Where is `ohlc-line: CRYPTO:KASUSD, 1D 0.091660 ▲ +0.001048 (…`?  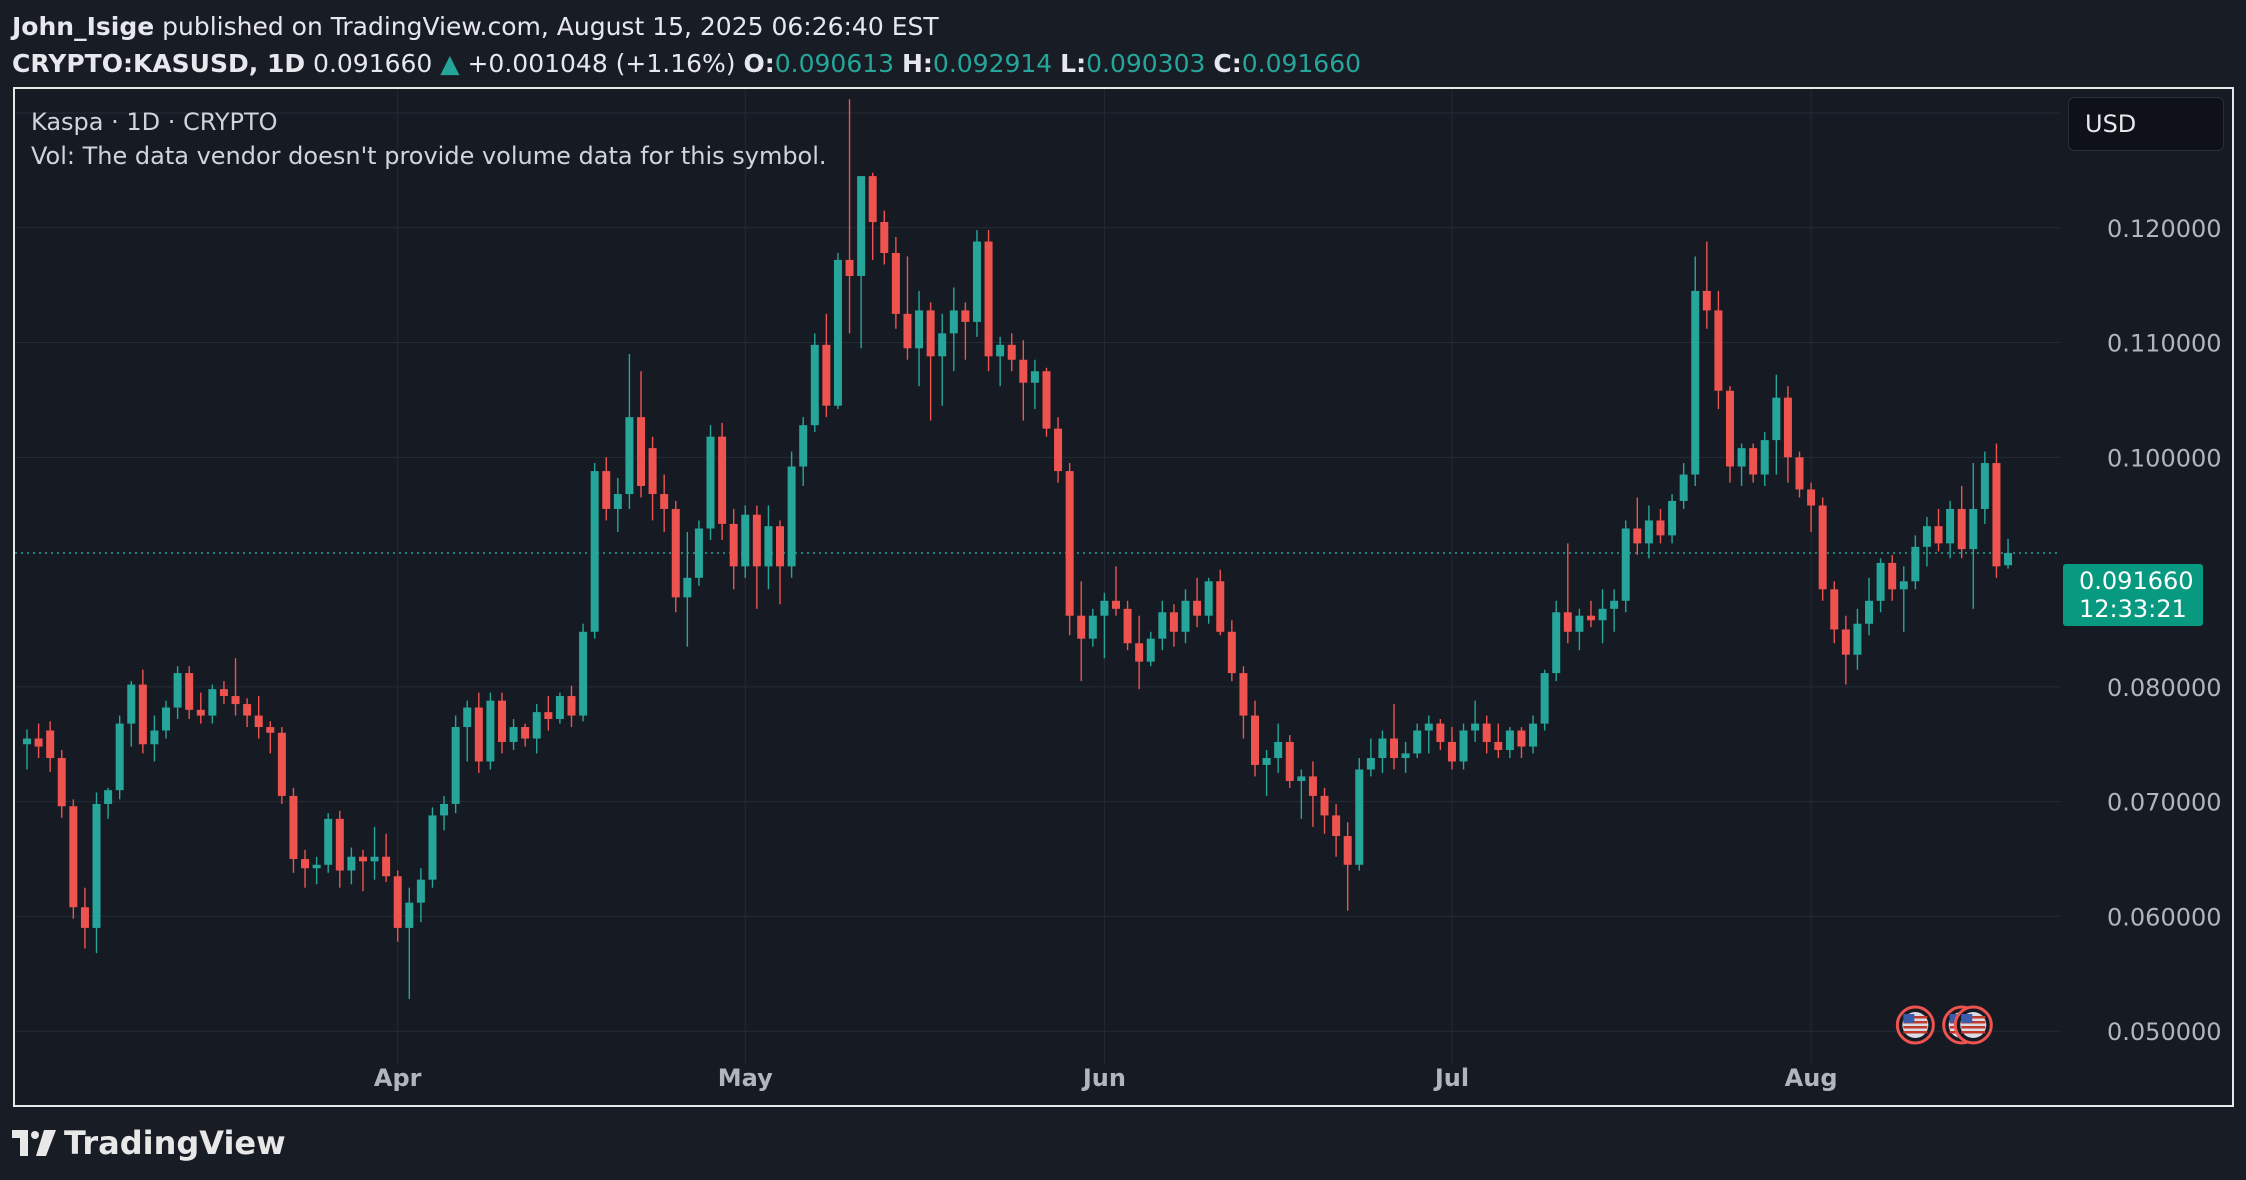
ohlc-line: CRYPTO:KASUSD, 1D 0.091660 ▲ +0.001048 (… is located at coordinates (686, 63).